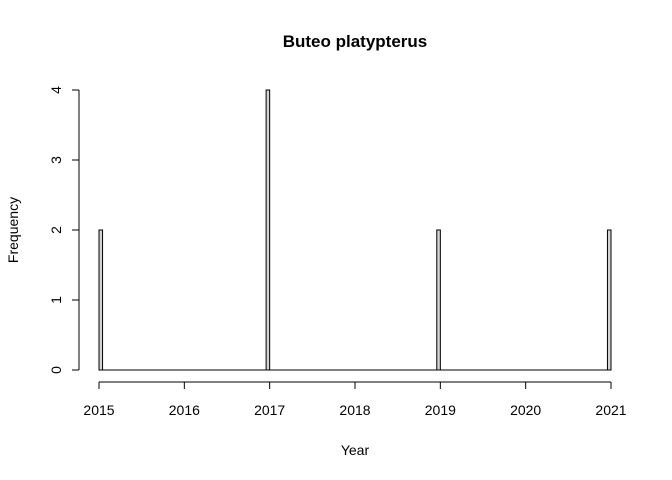 The image size is (672, 480). Describe the element at coordinates (184, 410) in the screenshot. I see `x-tick-label: 2016` at that location.